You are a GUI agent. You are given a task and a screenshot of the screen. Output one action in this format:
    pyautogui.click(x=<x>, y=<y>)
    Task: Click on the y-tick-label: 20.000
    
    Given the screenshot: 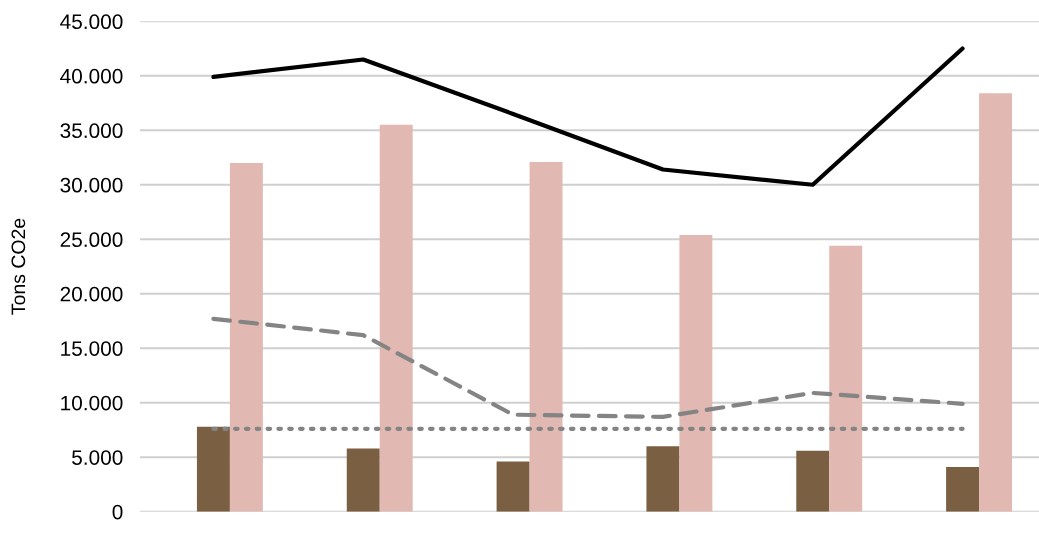 What is the action you would take?
    pyautogui.click(x=91, y=294)
    